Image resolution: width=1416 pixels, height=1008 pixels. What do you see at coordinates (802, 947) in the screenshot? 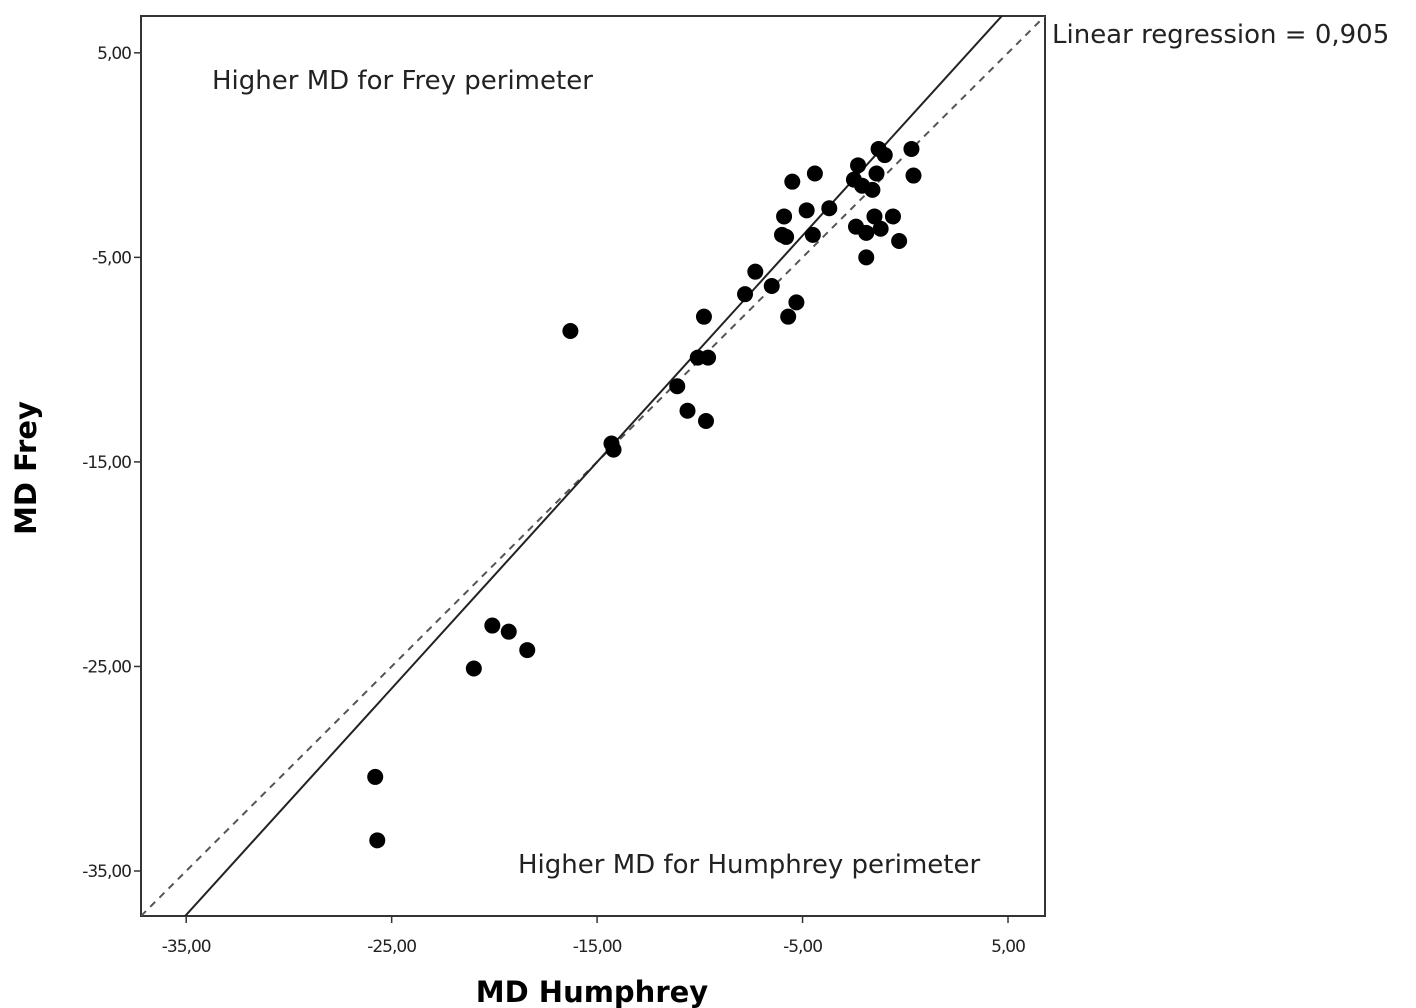
I see `x-tick-label: -5,00` at bounding box center [802, 947].